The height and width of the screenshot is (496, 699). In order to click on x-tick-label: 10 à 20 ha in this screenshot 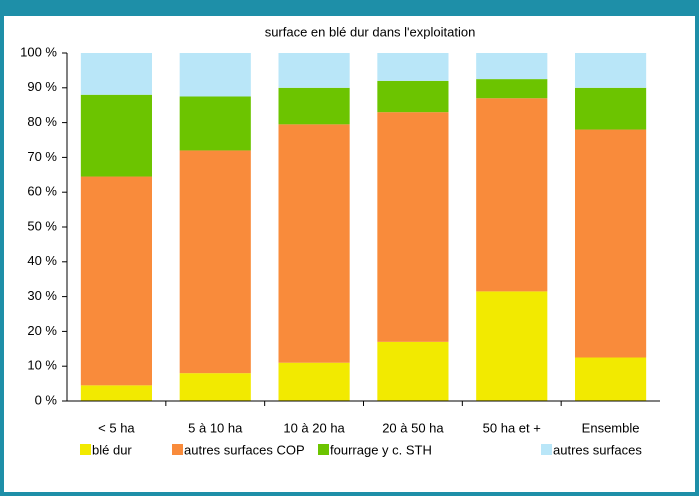, I will do `click(314, 427)`.